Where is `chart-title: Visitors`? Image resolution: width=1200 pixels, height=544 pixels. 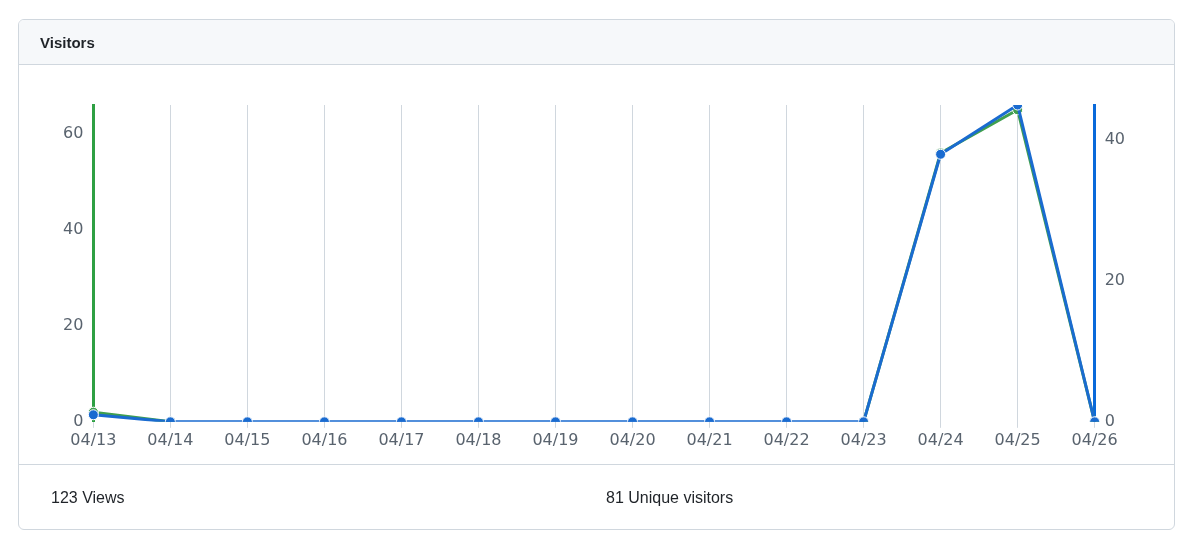 chart-title: Visitors is located at coordinates (596, 42).